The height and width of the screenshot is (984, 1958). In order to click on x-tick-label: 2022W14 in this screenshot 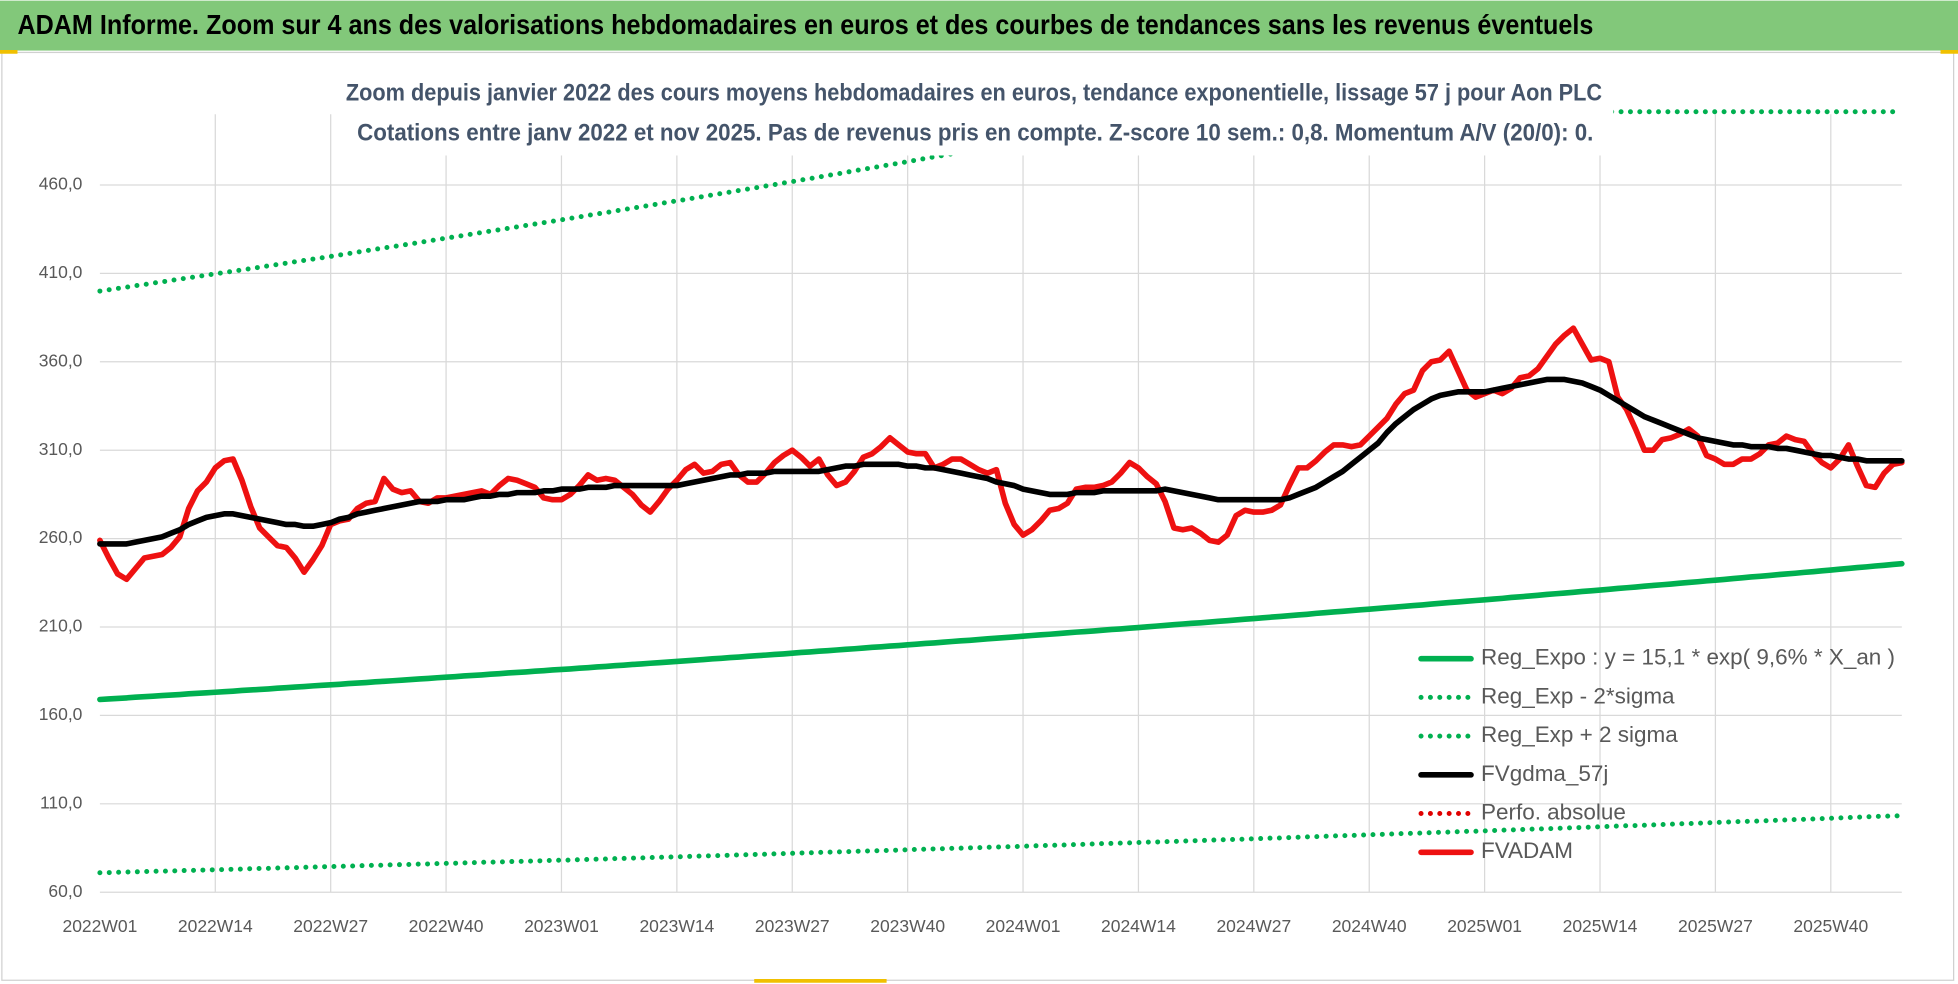, I will do `click(215, 926)`.